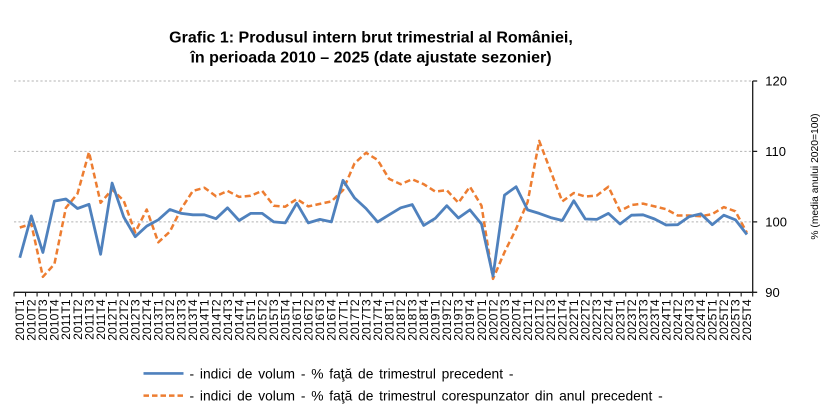  I want to click on svg-text: 2011T4, so click(101, 319).